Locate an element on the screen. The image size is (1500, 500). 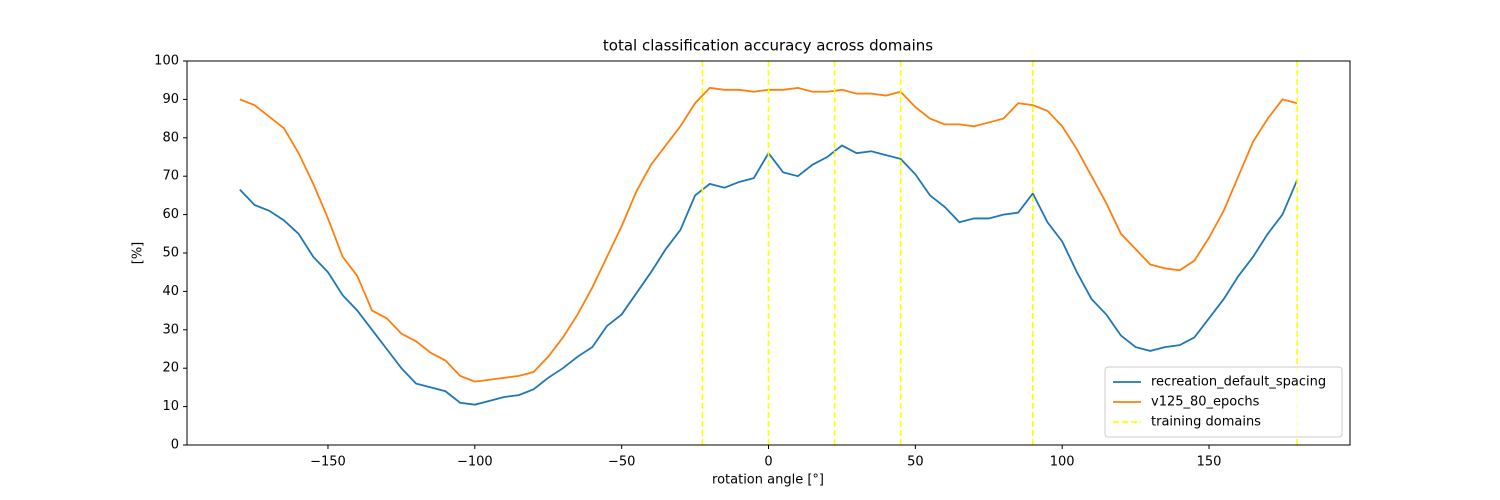
y-tick-label: 90 is located at coordinates (170, 99).